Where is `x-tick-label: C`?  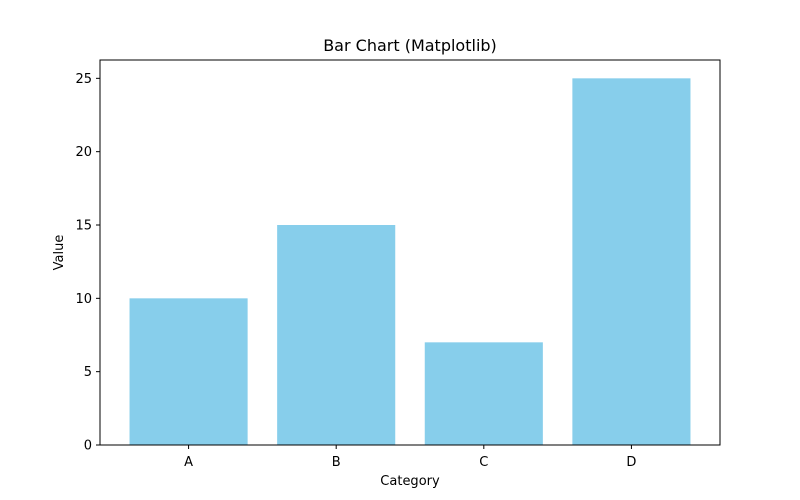 x-tick-label: C is located at coordinates (483, 462).